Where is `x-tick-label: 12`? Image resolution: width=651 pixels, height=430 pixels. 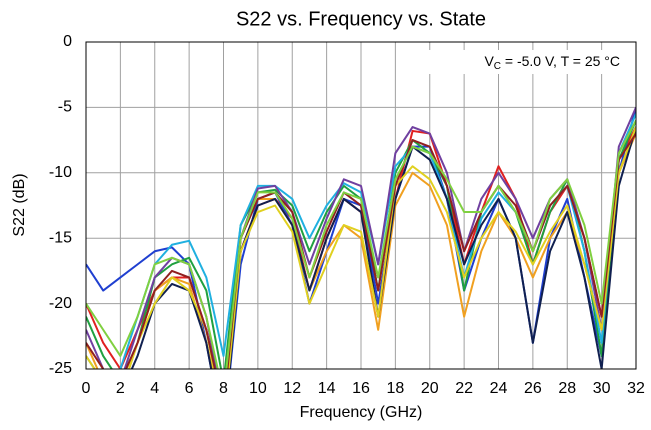 x-tick-label: 12 is located at coordinates (292, 388).